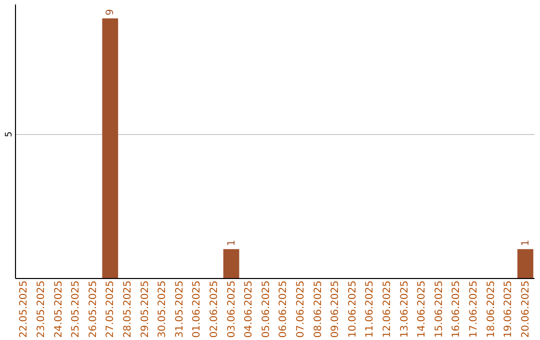 The width and height of the screenshot is (540, 340). What do you see at coordinates (145, 309) in the screenshot?
I see `x-tick-label: 29.05.2025` at bounding box center [145, 309].